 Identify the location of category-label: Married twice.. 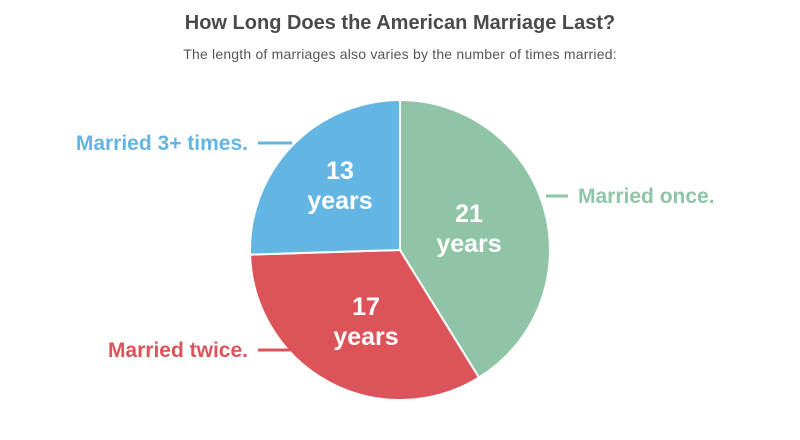
(178, 350).